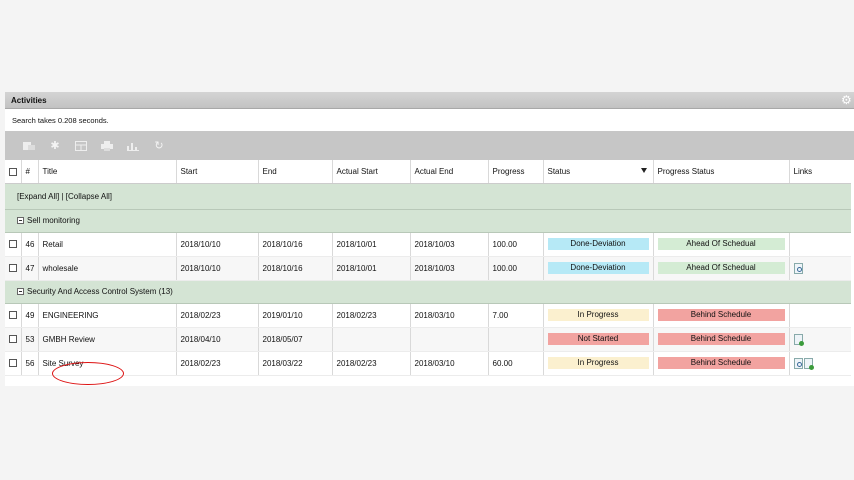 The width and height of the screenshot is (854, 480). I want to click on refresh-icon: ↻, so click(159, 145).